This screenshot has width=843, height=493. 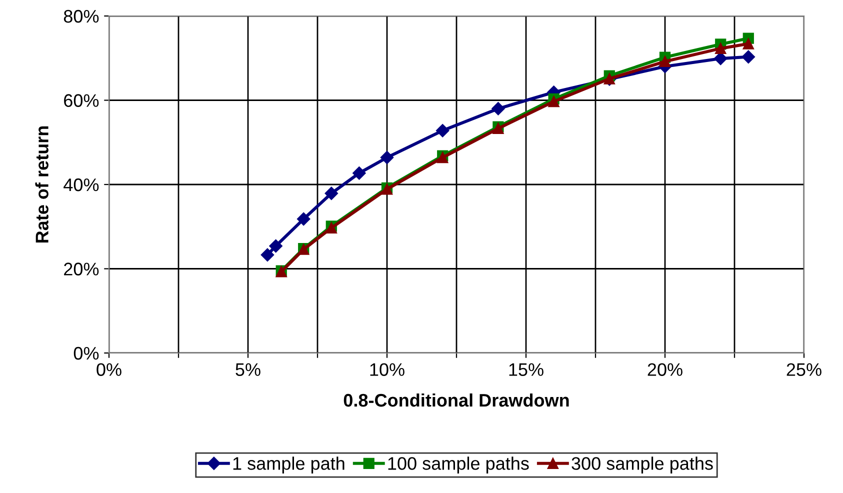 What do you see at coordinates (665, 369) in the screenshot?
I see `x-tick-label: 20%` at bounding box center [665, 369].